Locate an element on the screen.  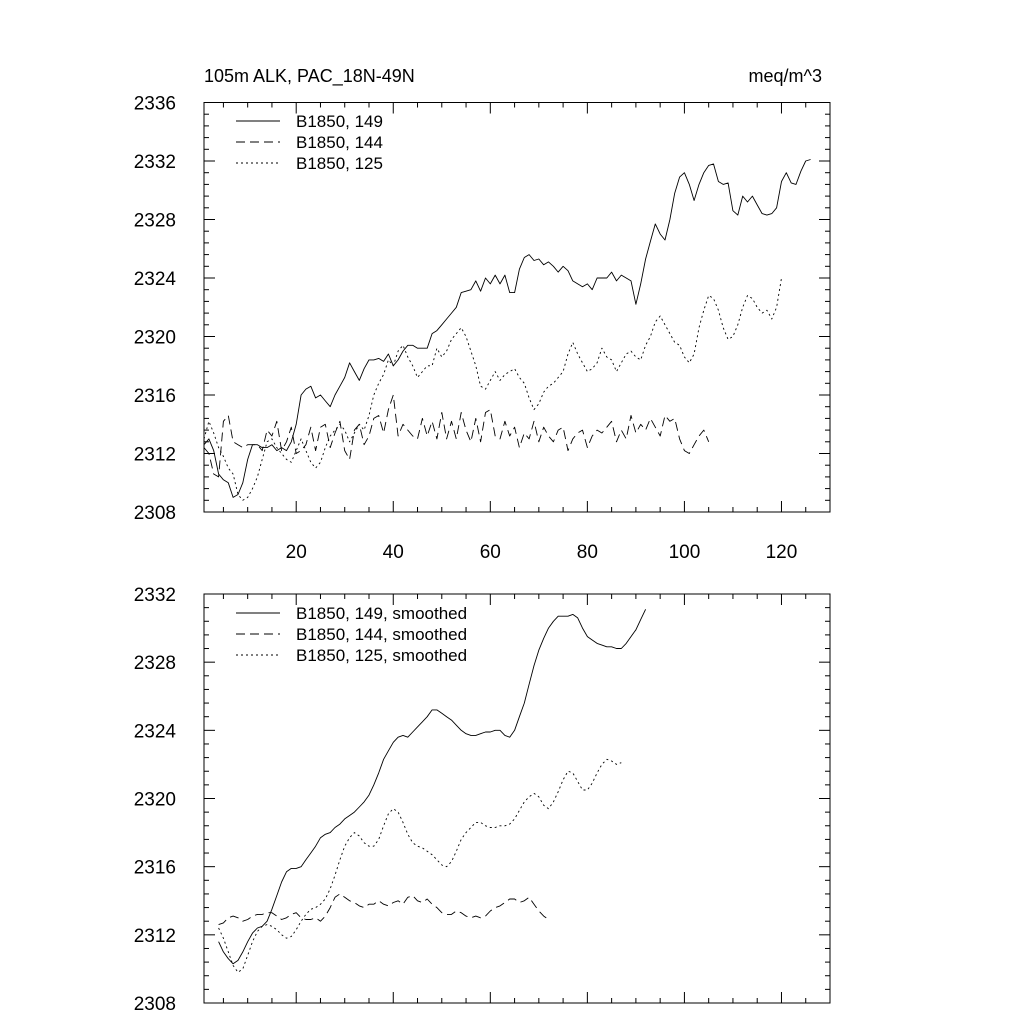
top-x-tick-label: 20 is located at coordinates (296, 552).